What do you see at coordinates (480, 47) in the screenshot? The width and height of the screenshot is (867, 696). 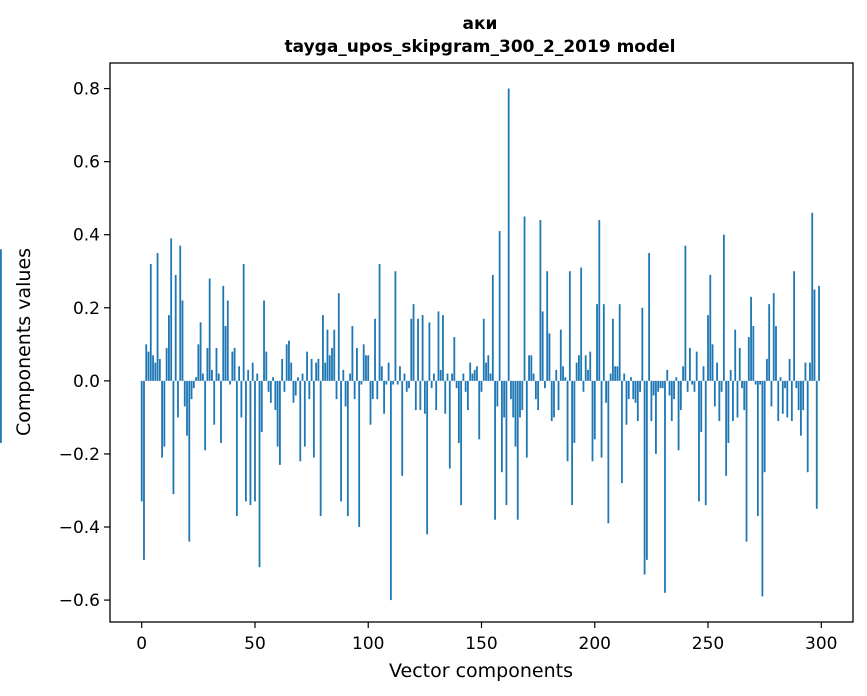 I see `chart-subtitle: tayga_upos_skipgram_300_2_2019 model` at bounding box center [480, 47].